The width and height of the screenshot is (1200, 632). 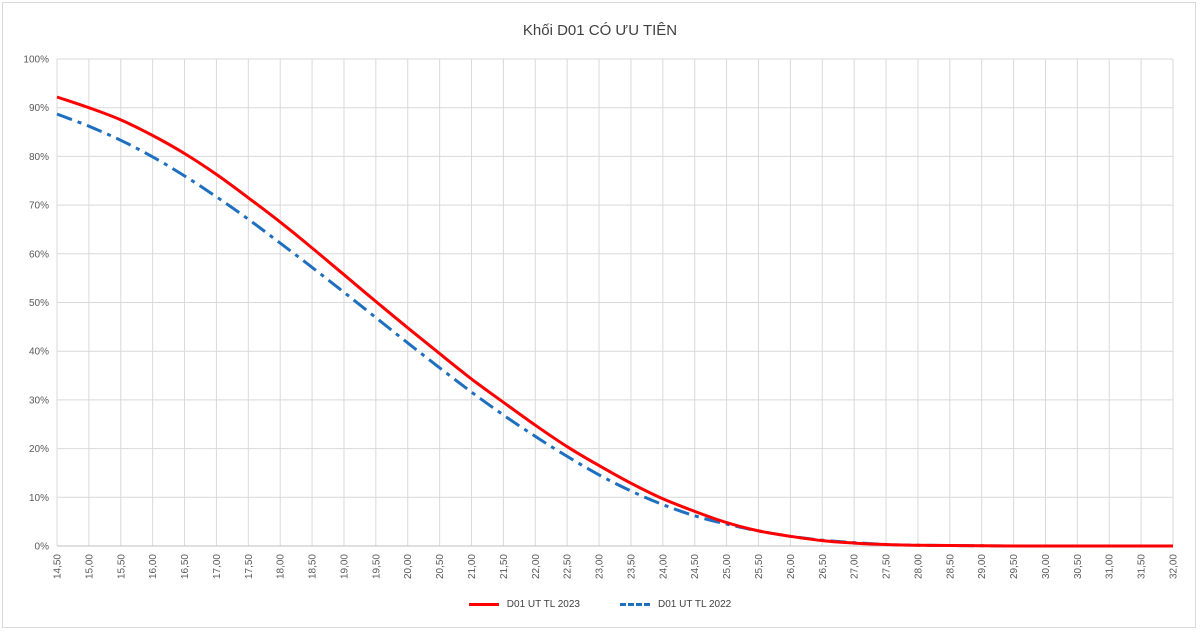 I want to click on y-tick-label: 100%, so click(x=36, y=60).